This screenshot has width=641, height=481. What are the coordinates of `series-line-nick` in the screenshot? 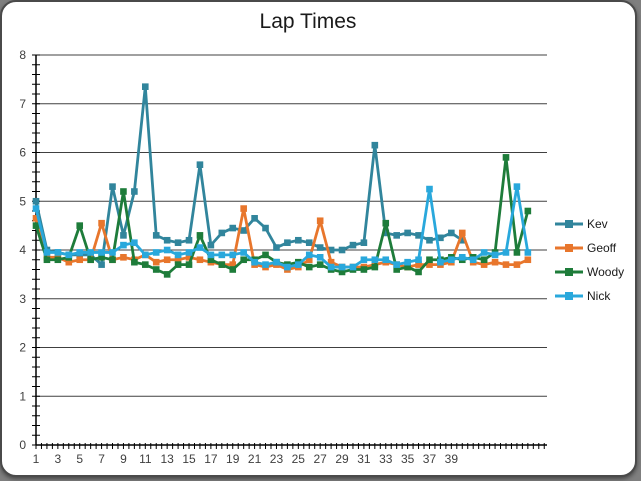 It's located at (282, 227).